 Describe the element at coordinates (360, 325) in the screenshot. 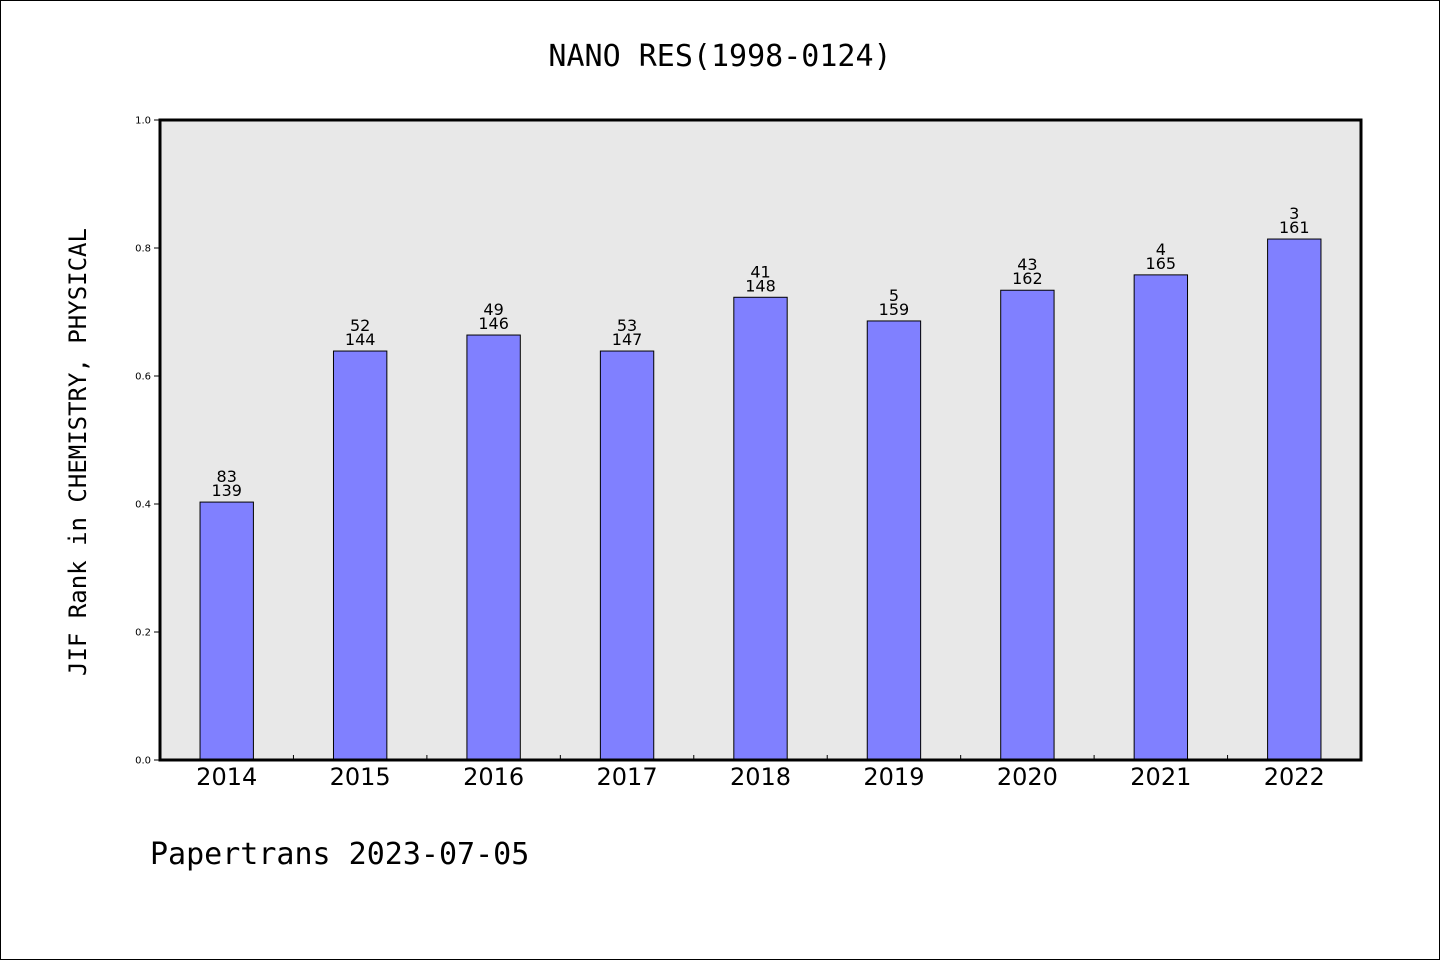

I see `rank-label: 52` at that location.